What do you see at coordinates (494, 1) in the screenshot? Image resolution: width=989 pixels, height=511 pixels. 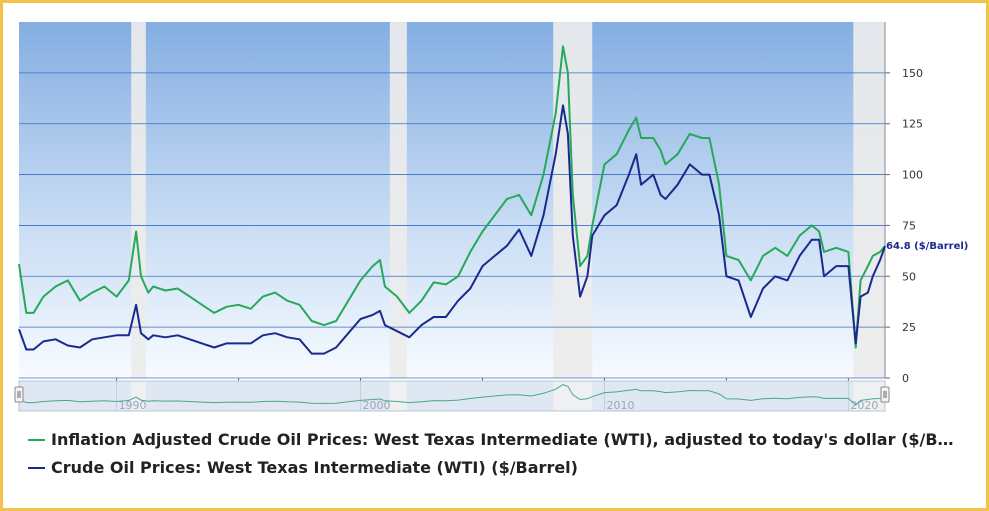 I see `frame-border-top` at bounding box center [494, 1].